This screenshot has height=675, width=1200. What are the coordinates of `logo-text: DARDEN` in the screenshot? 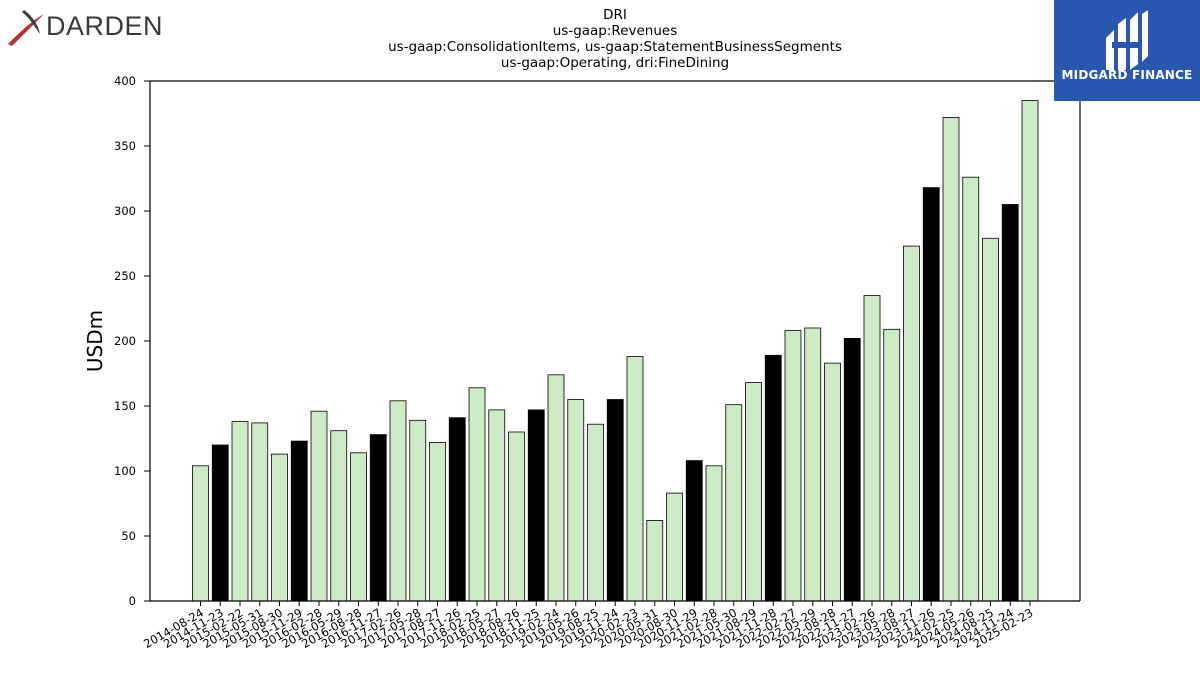 It's located at (104, 26).